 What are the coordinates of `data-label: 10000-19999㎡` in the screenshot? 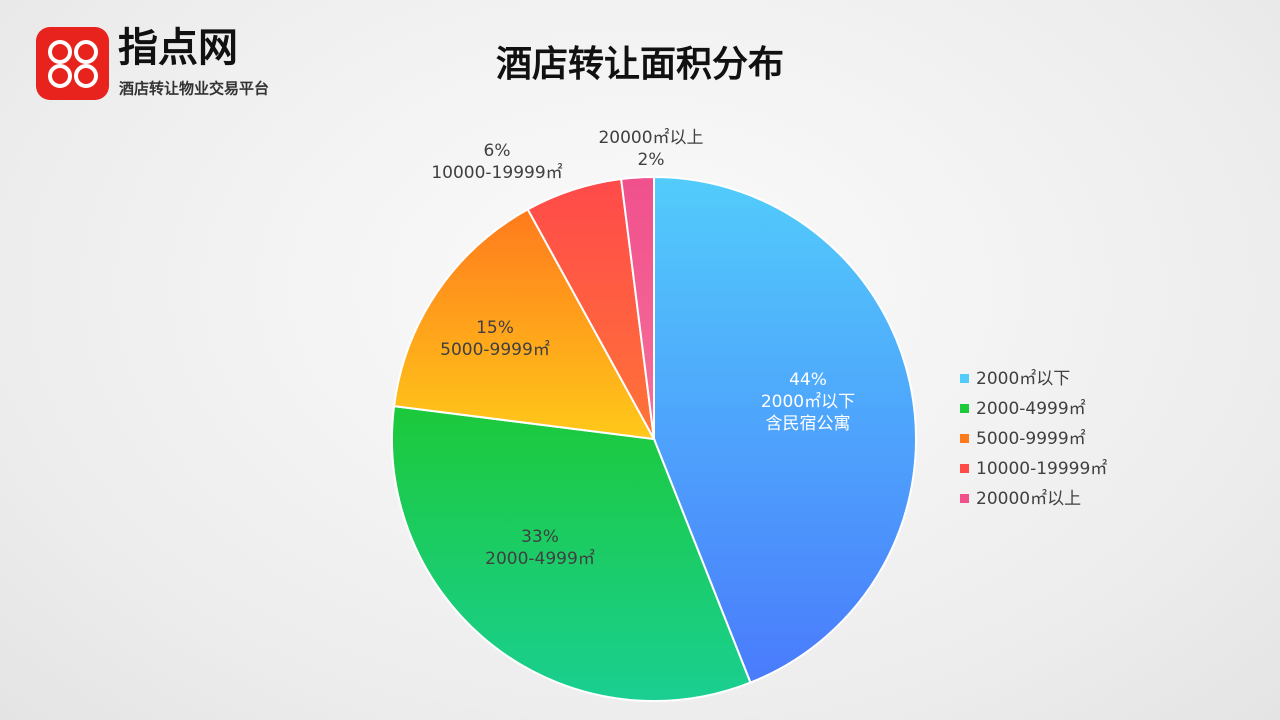 It's located at (496, 173).